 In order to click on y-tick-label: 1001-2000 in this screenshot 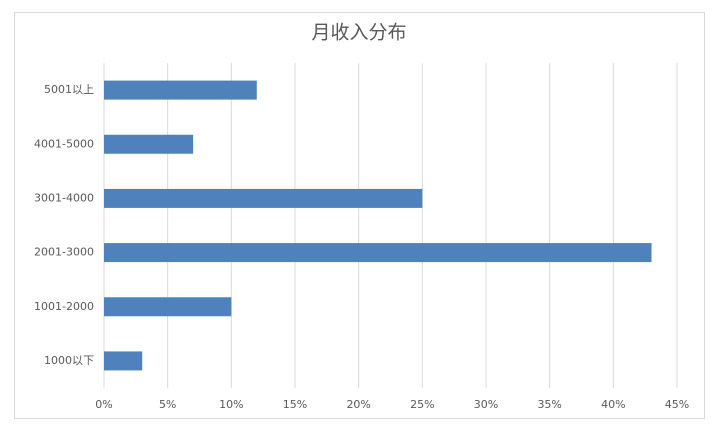, I will do `click(64, 306)`.